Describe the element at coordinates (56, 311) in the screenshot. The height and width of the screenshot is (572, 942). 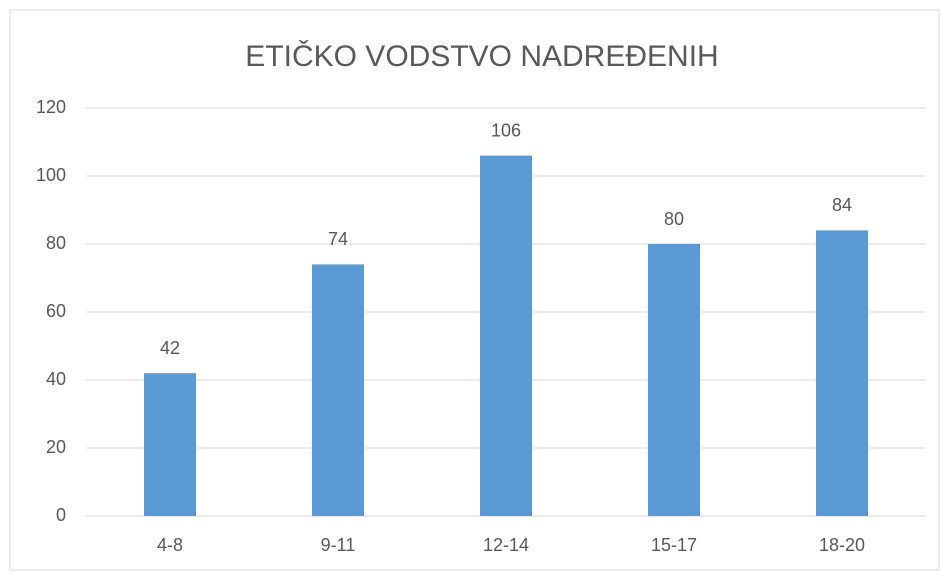
I see `y-tick-label: 60` at that location.